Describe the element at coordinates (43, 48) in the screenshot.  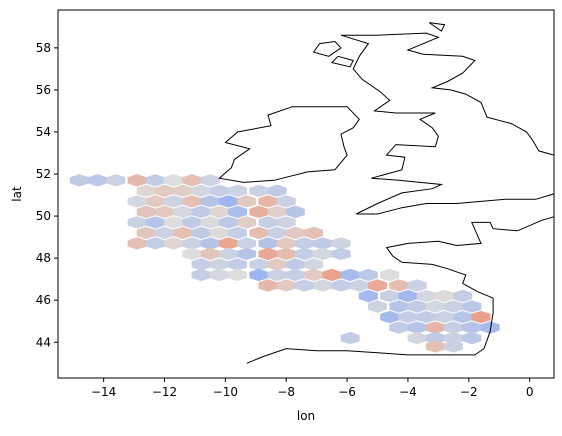
I see `y-tick-label: 58` at that location.